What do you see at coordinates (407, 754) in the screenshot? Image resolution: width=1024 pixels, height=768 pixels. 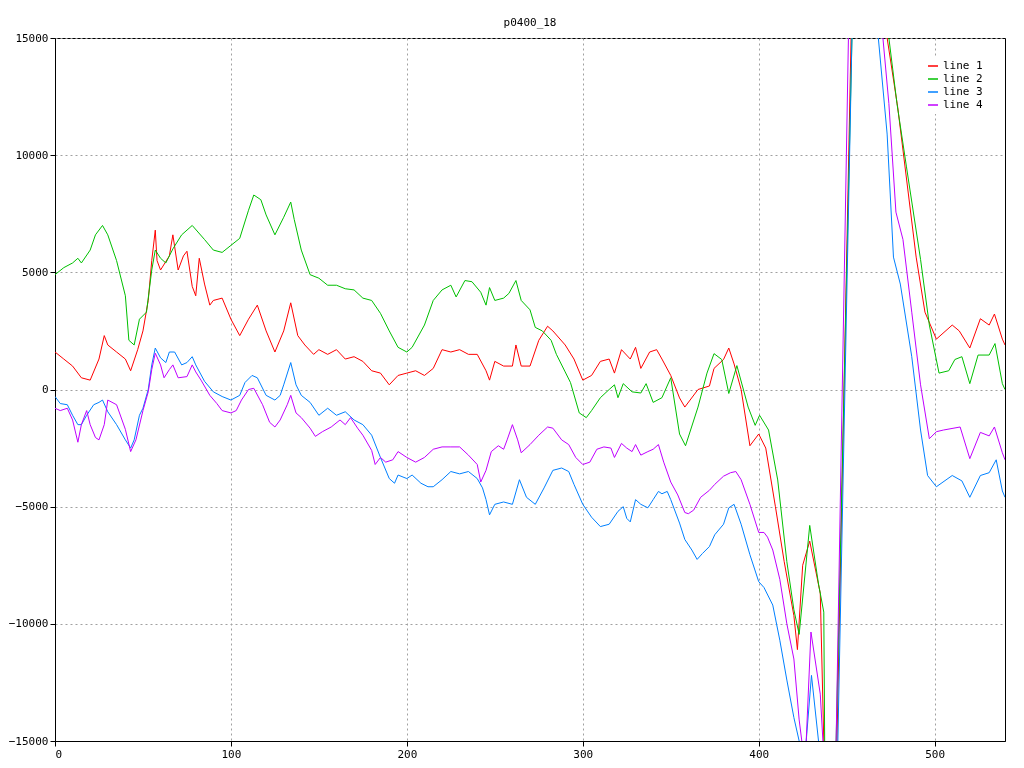 I see `x-tick-label: 200` at bounding box center [407, 754].